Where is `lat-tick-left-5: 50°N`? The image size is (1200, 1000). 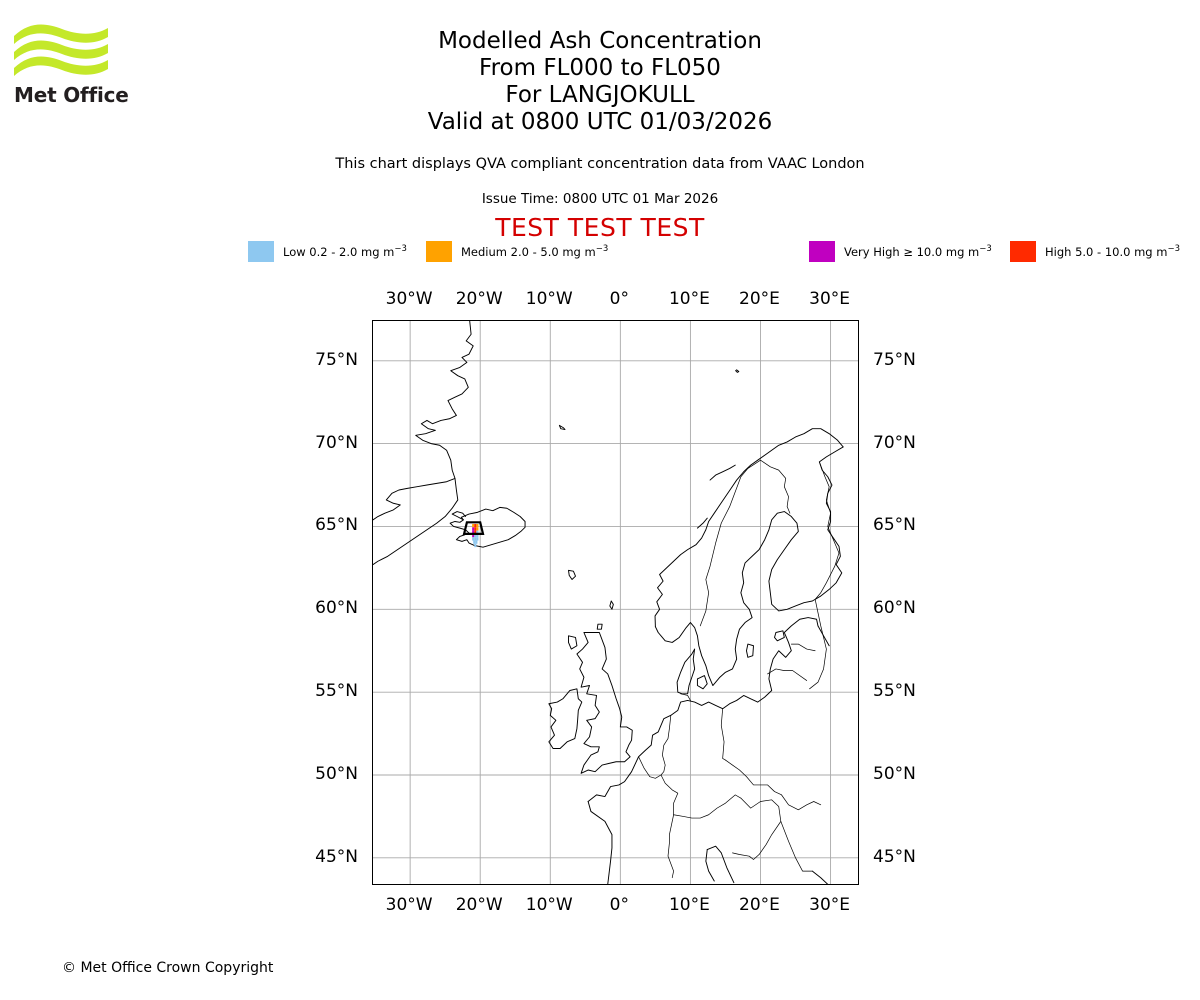
lat-tick-left-5: 50°N is located at coordinates (336, 773).